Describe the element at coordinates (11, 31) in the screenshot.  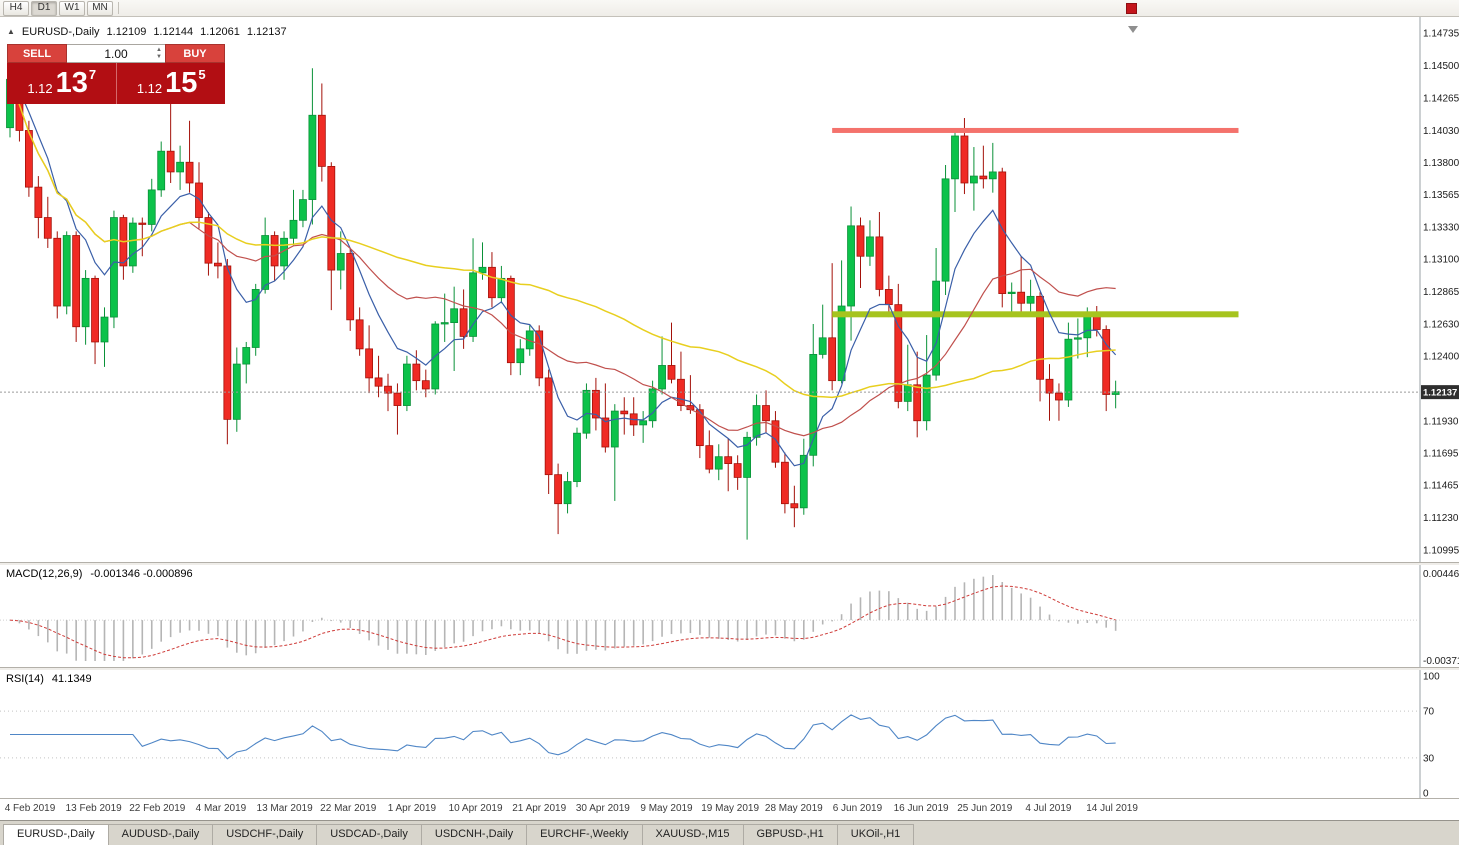
I see `trade-panel-toggle-icon: ▲` at that location.